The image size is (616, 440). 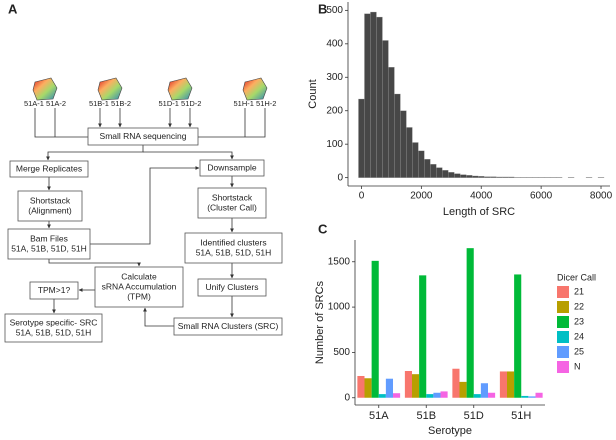 I want to click on flow-node: TPM>1?, so click(x=54, y=290).